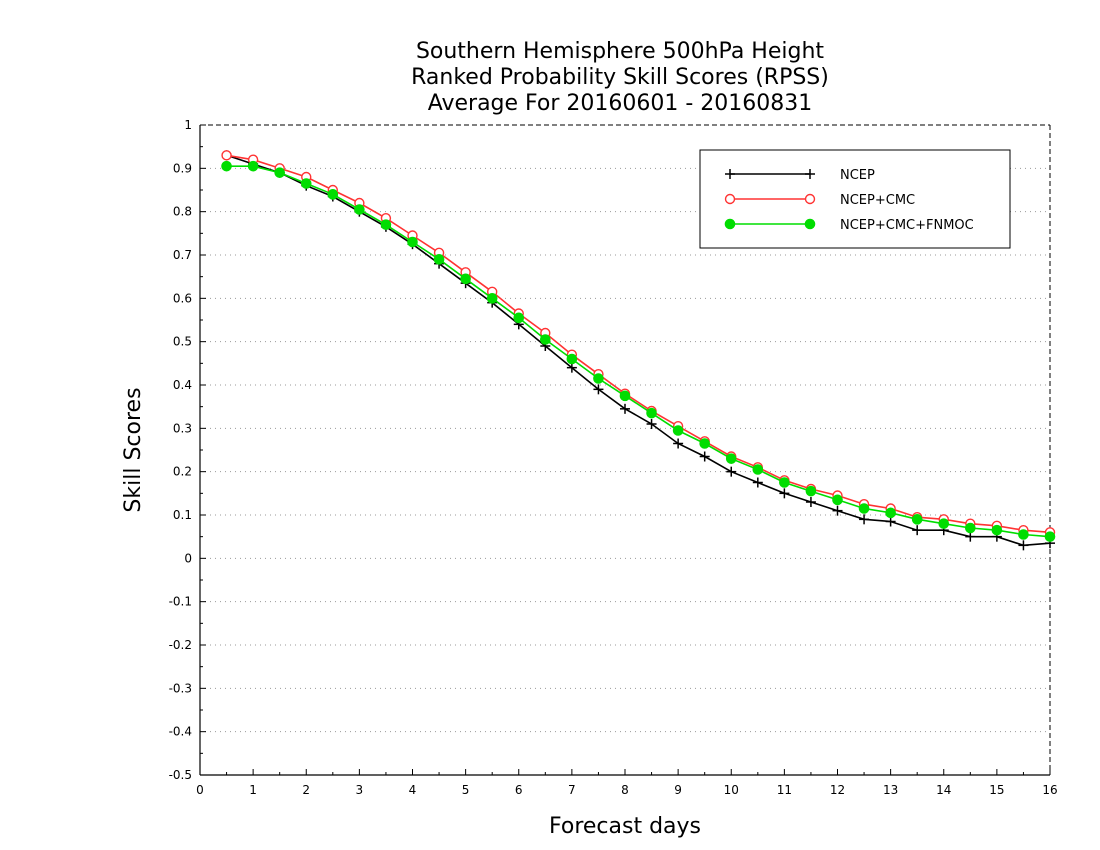 The height and width of the screenshot is (850, 1100). I want to click on chart-title-line: Ranked Probability Skill Scores (RPSS), so click(620, 77).